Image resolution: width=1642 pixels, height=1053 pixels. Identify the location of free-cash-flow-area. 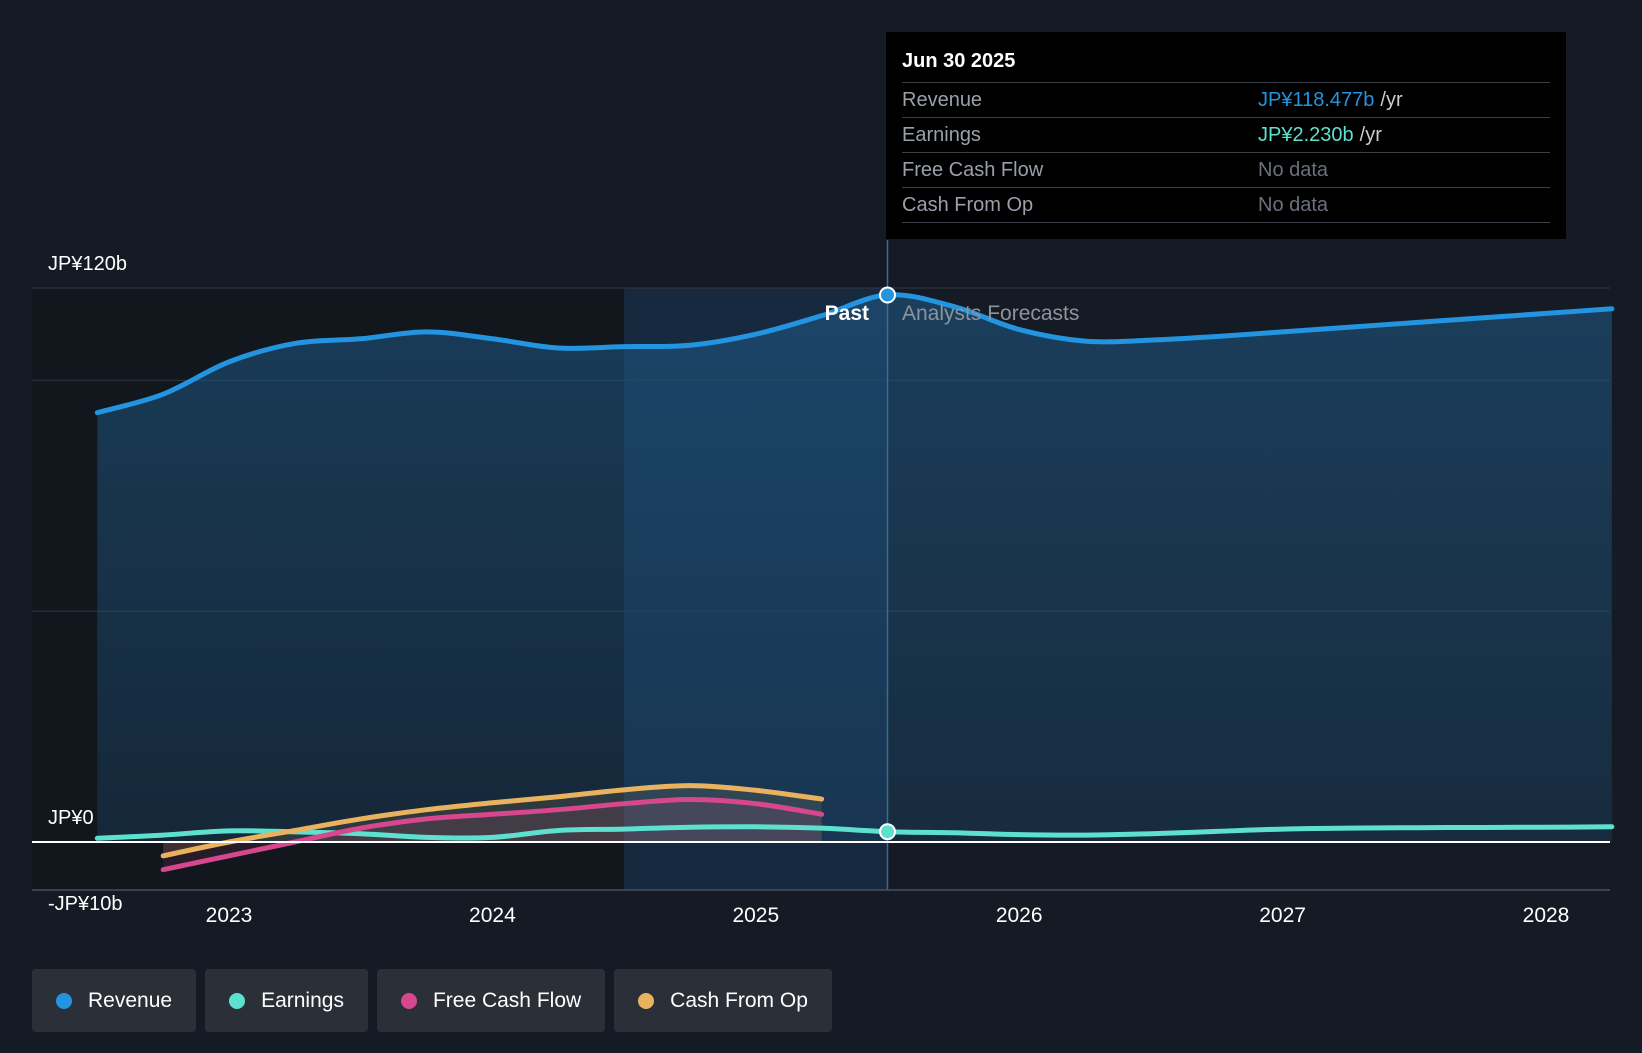
(492, 834).